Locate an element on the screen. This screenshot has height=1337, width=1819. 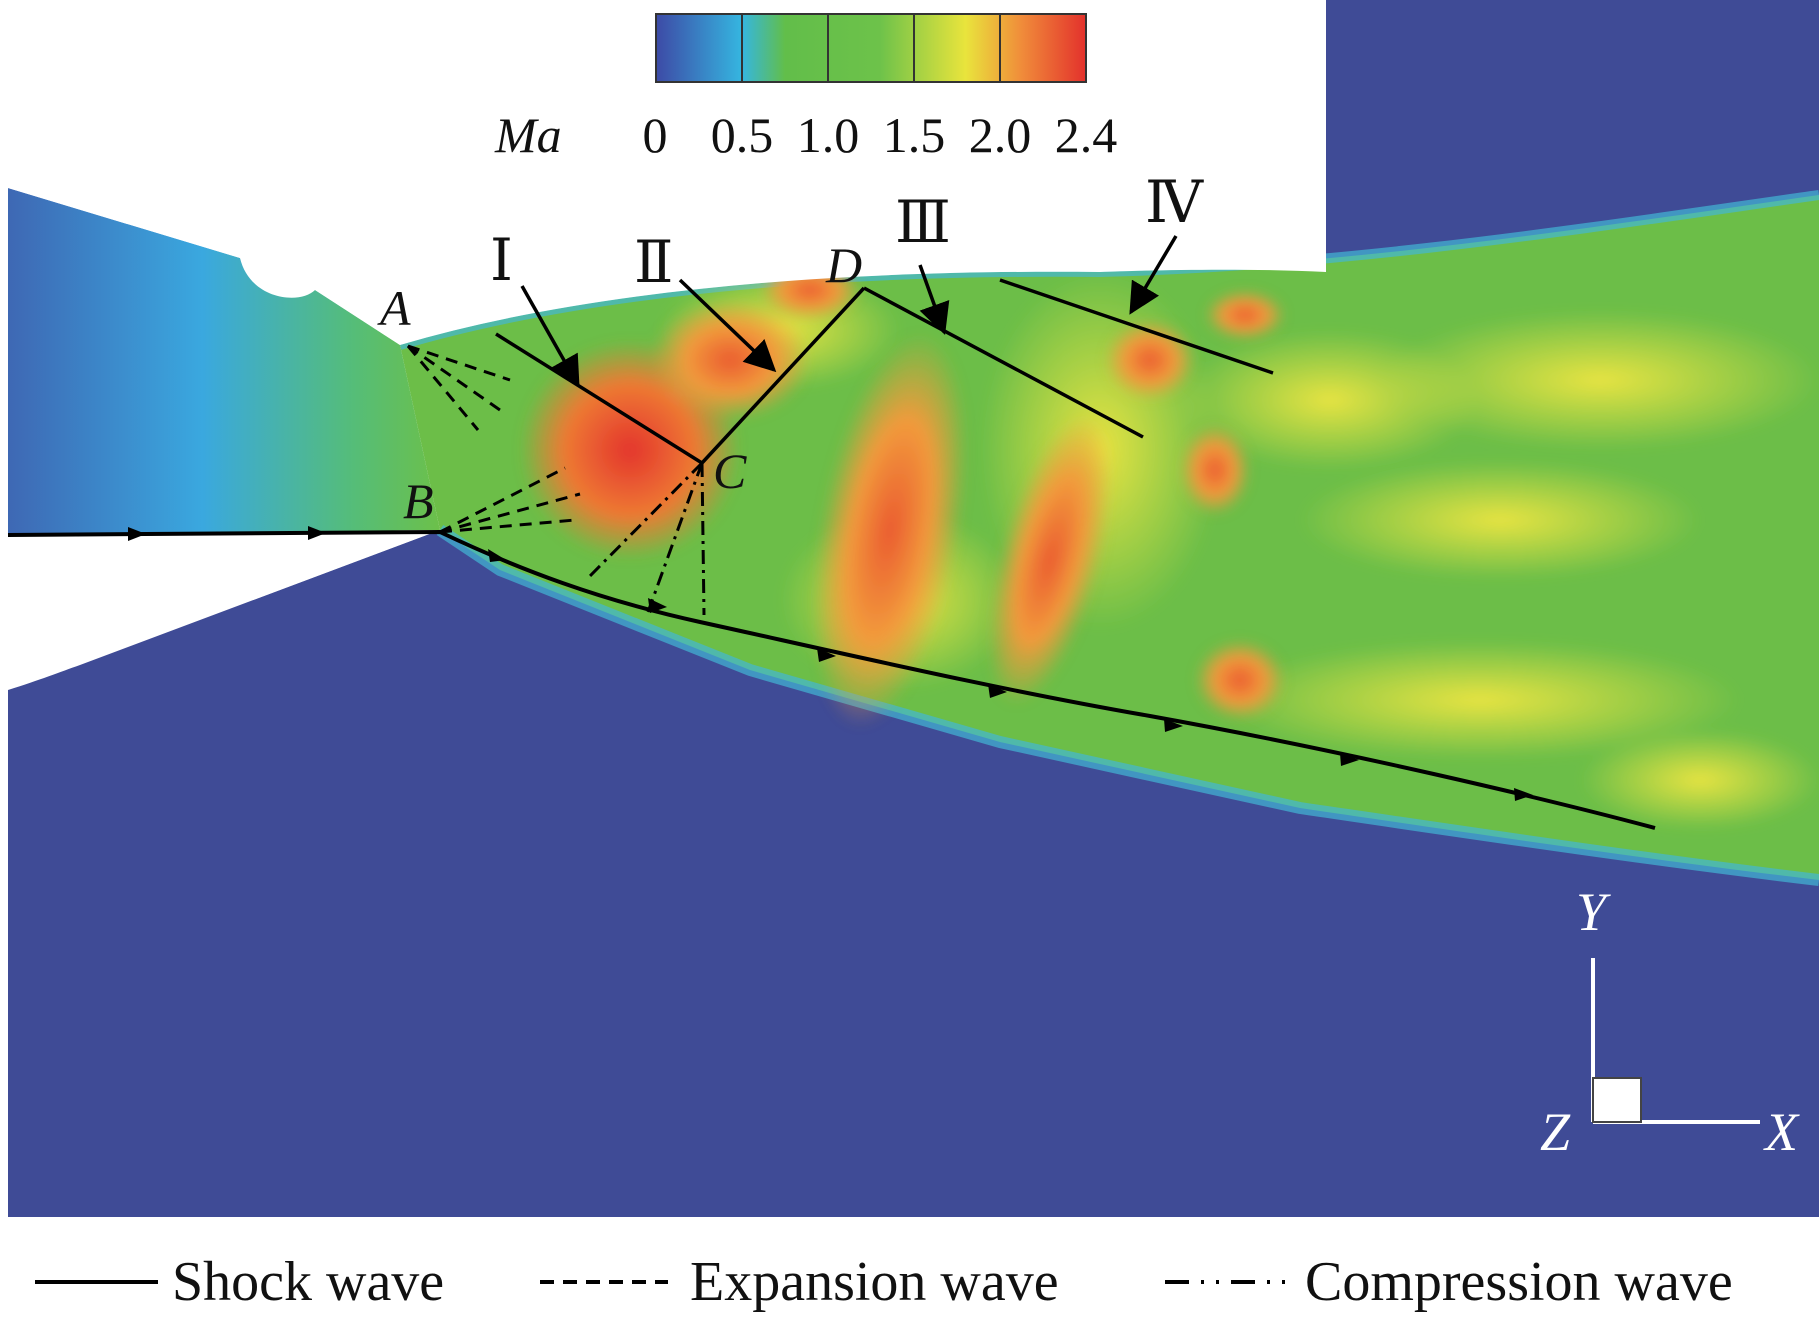
region-pointer-arrows is located at coordinates (849, 311).